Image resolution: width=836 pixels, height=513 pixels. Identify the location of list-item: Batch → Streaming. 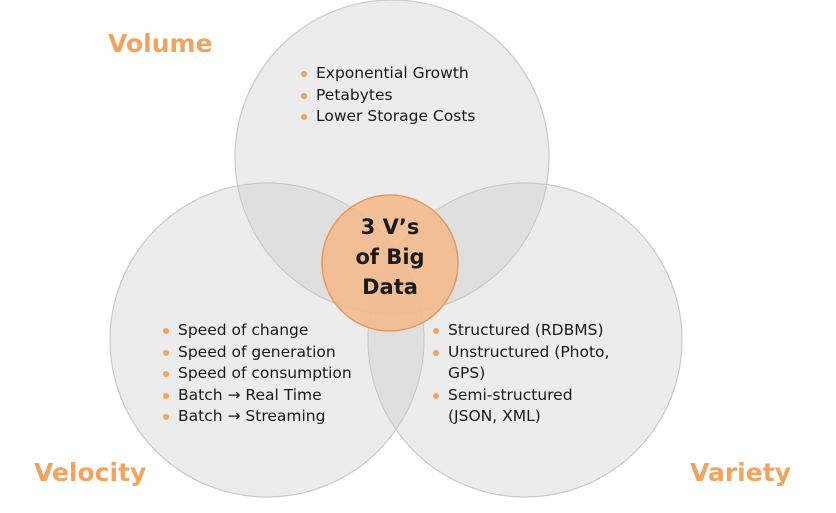
(256, 417).